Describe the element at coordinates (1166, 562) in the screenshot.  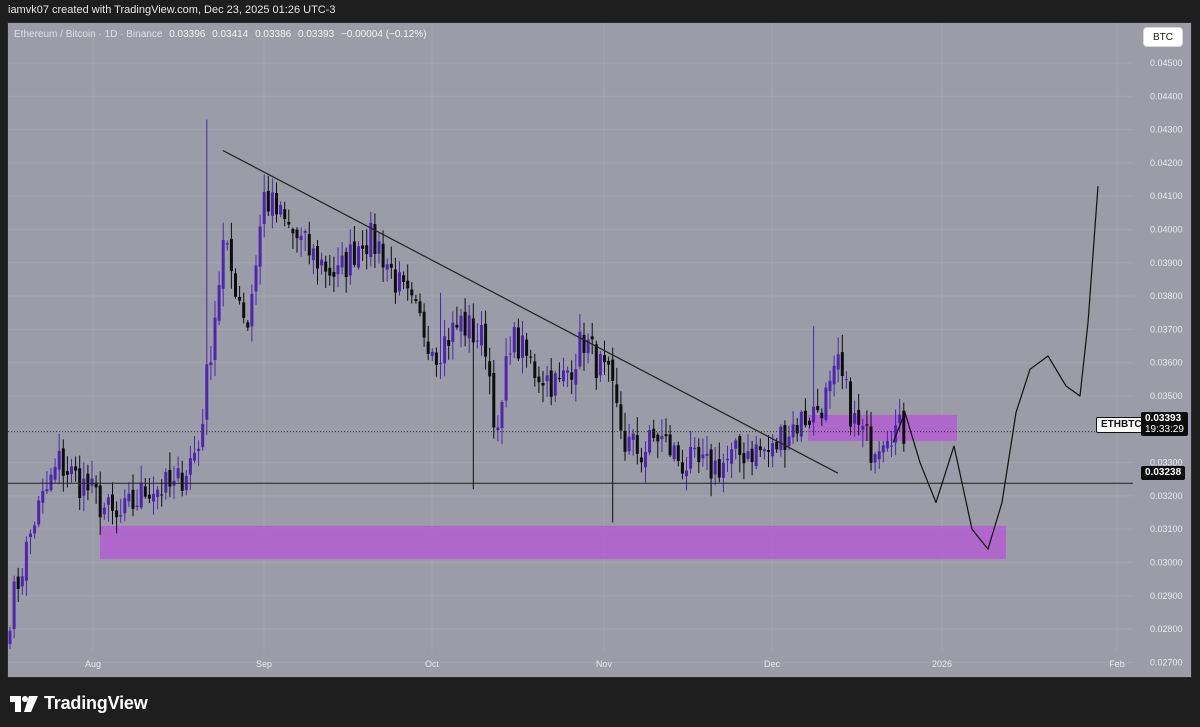
I see `price-tick-label: 0.03000` at that location.